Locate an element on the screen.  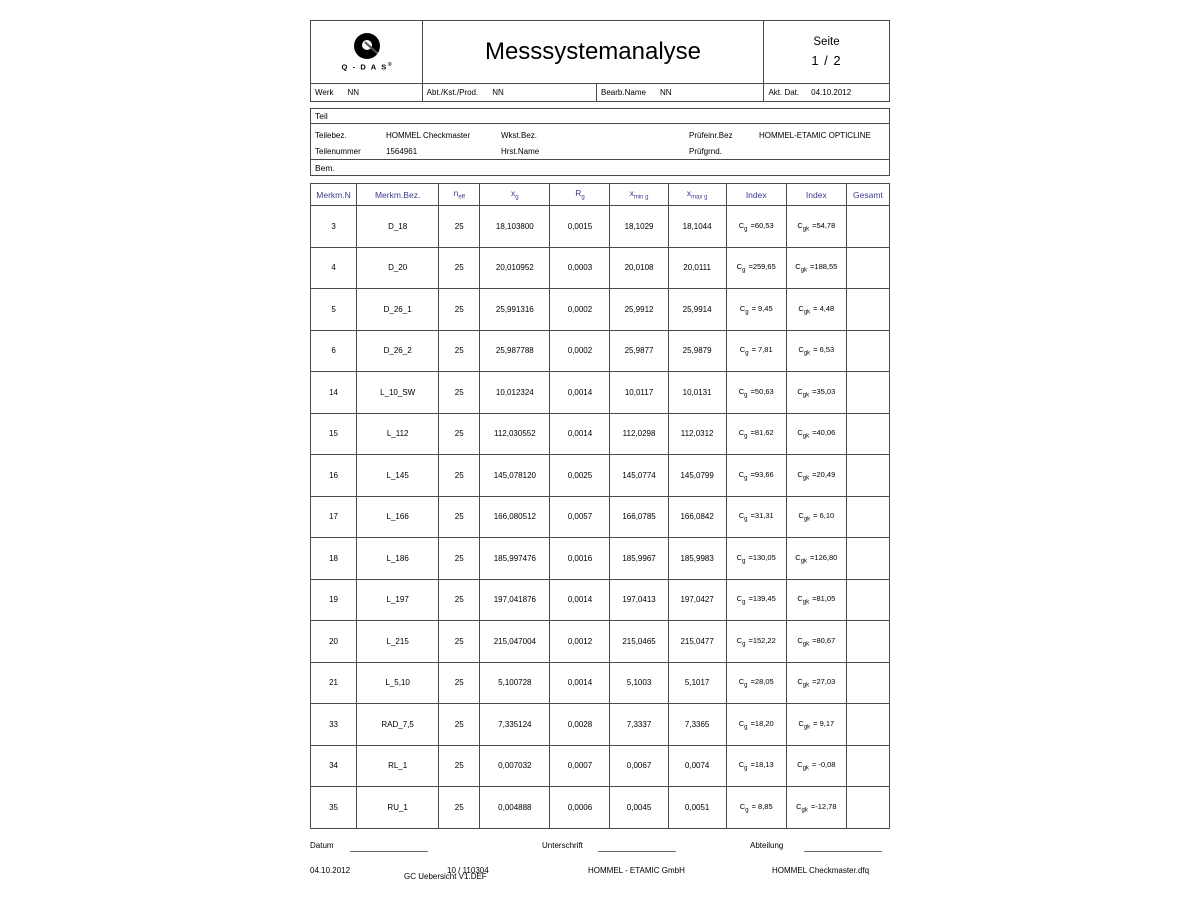
cell-merkmal-nr: 3 is located at coordinates (333, 226).